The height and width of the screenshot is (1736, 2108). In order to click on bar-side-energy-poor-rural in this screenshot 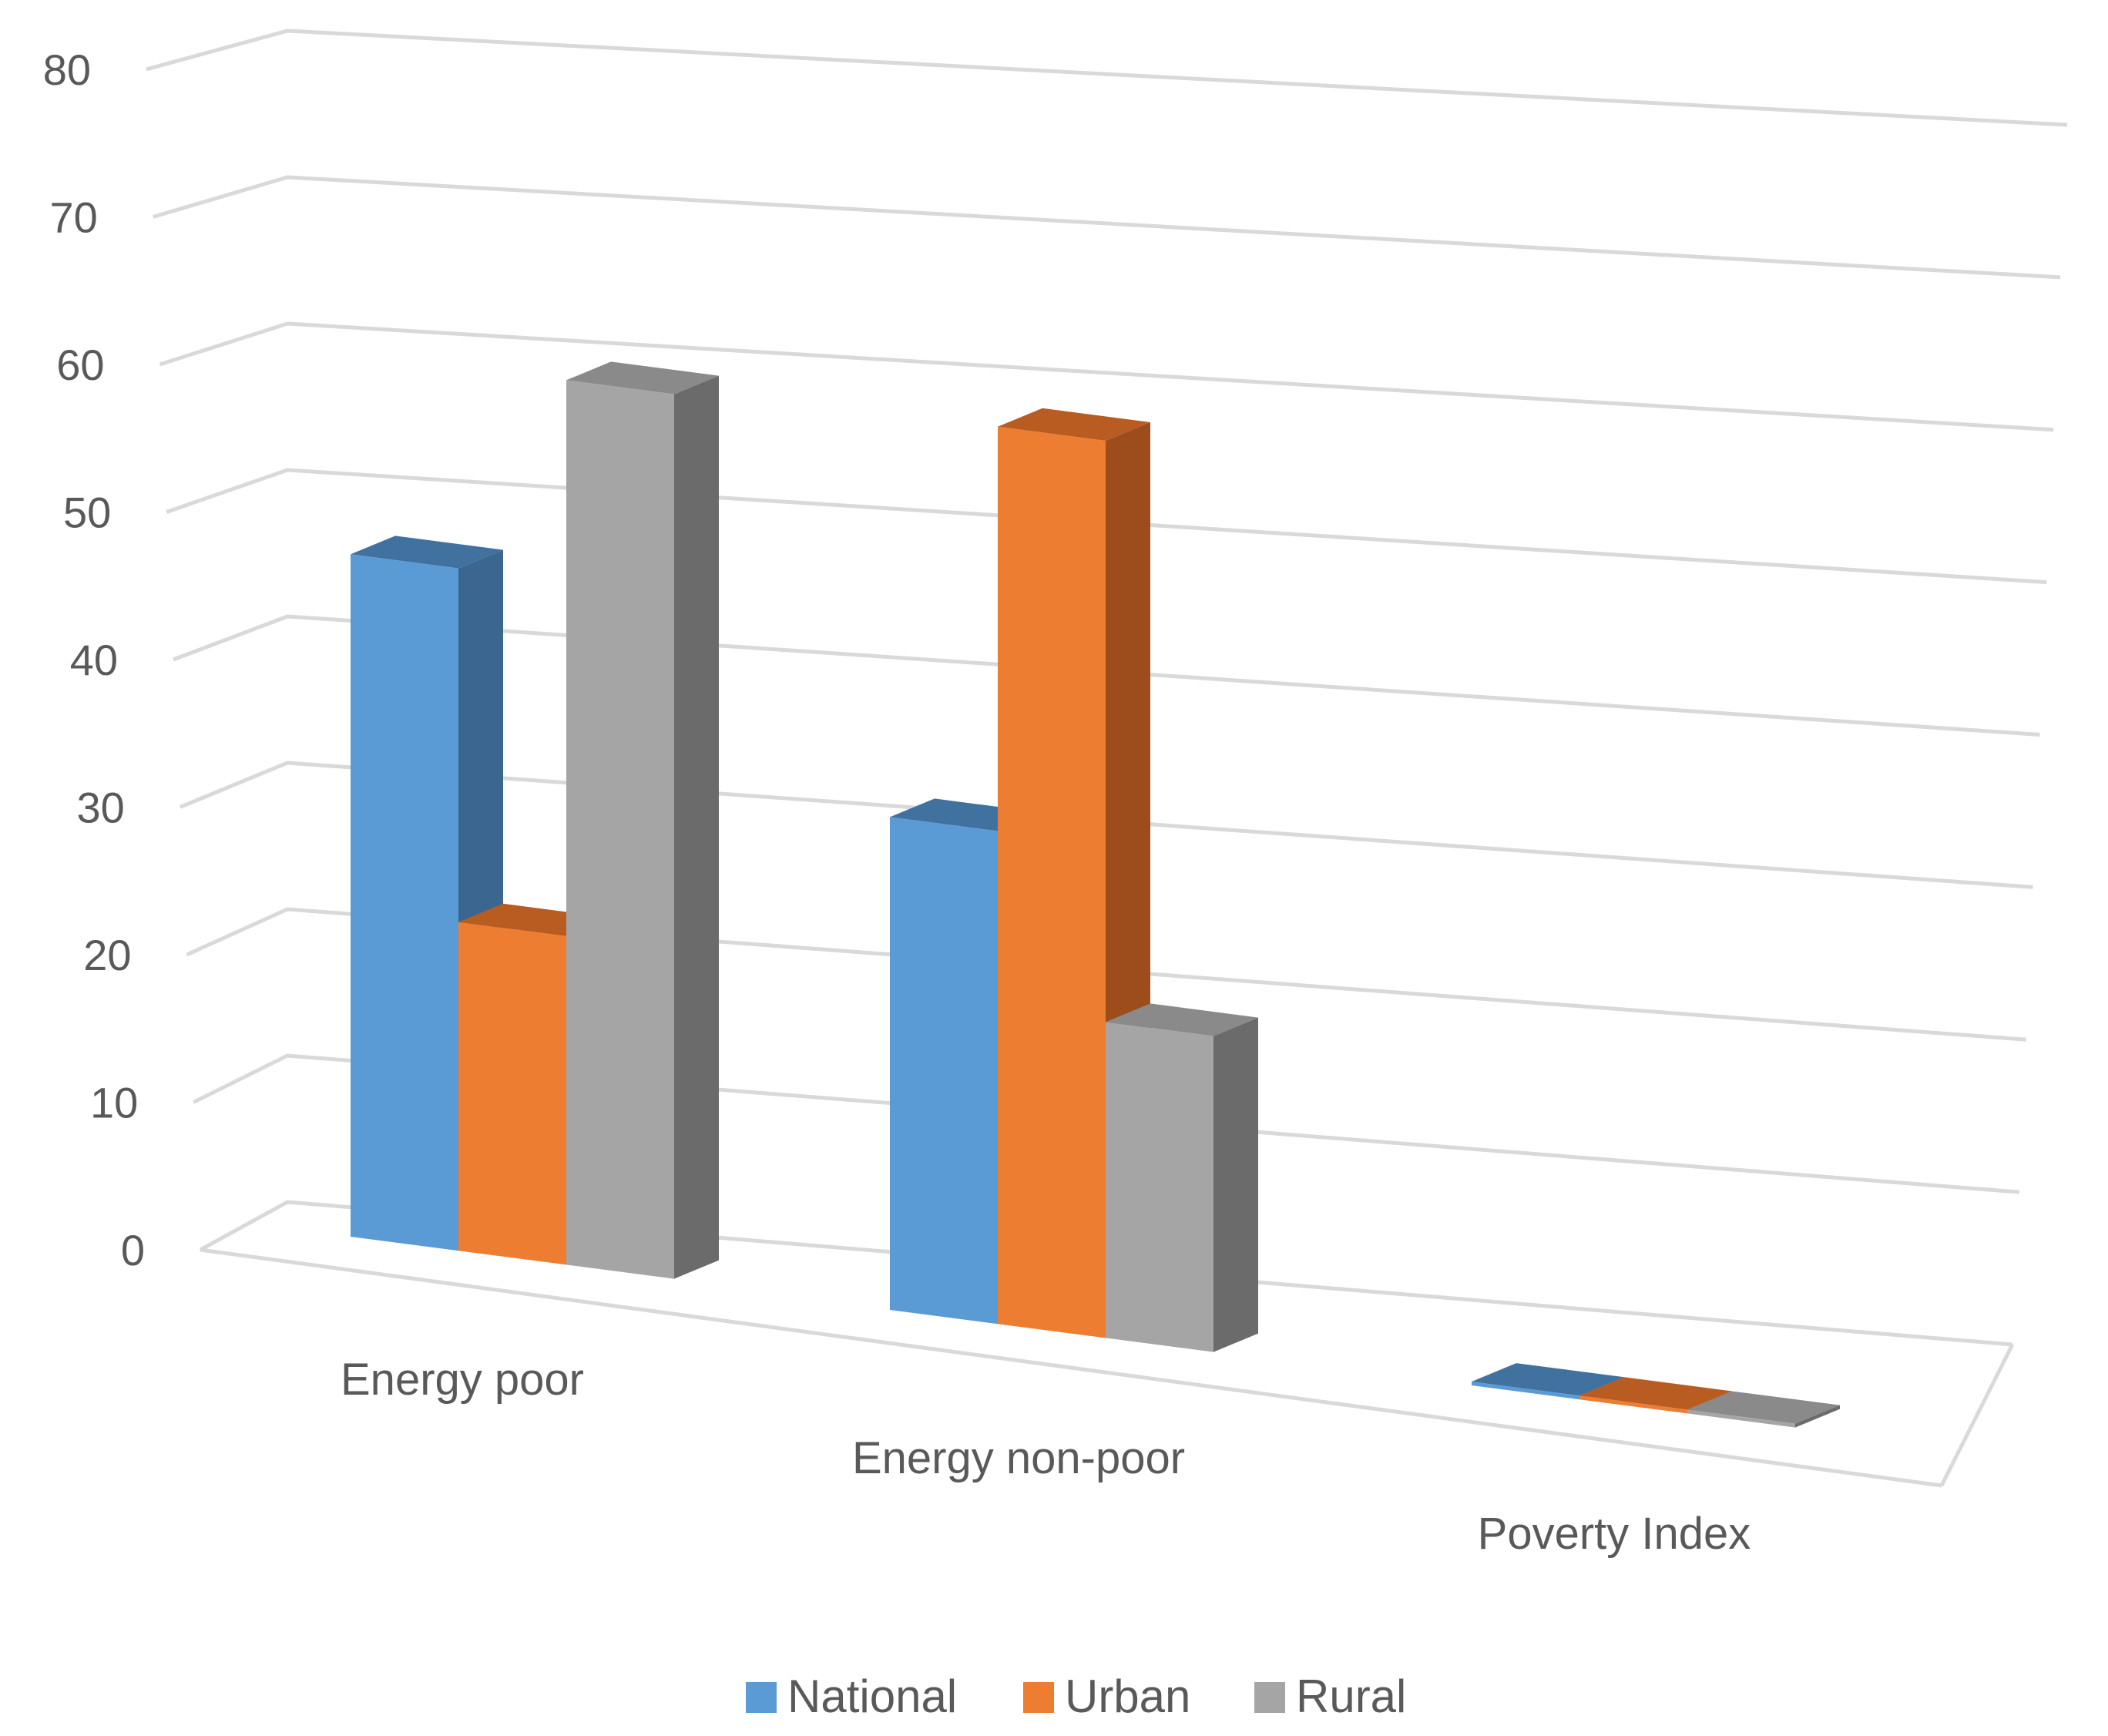, I will do `click(696, 827)`.